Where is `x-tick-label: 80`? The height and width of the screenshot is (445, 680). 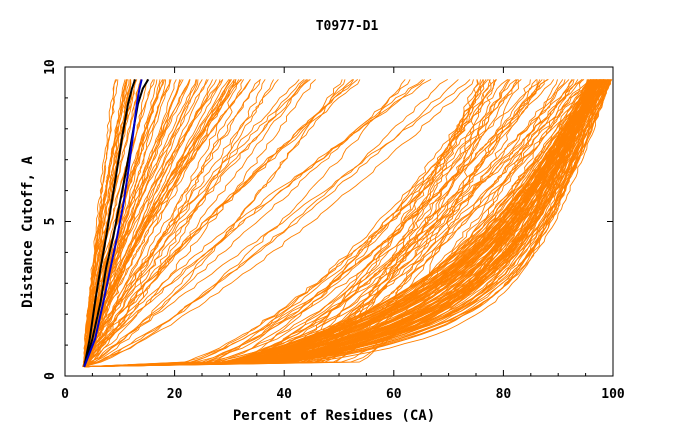
x-tick-label: 80 is located at coordinates (504, 394).